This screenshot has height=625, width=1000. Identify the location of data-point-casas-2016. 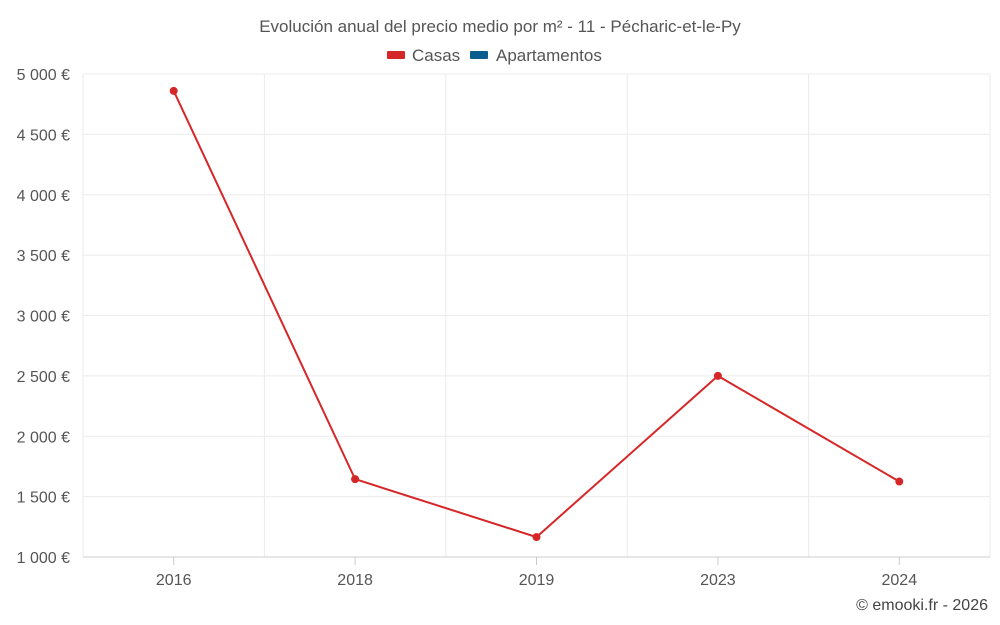
(173, 90).